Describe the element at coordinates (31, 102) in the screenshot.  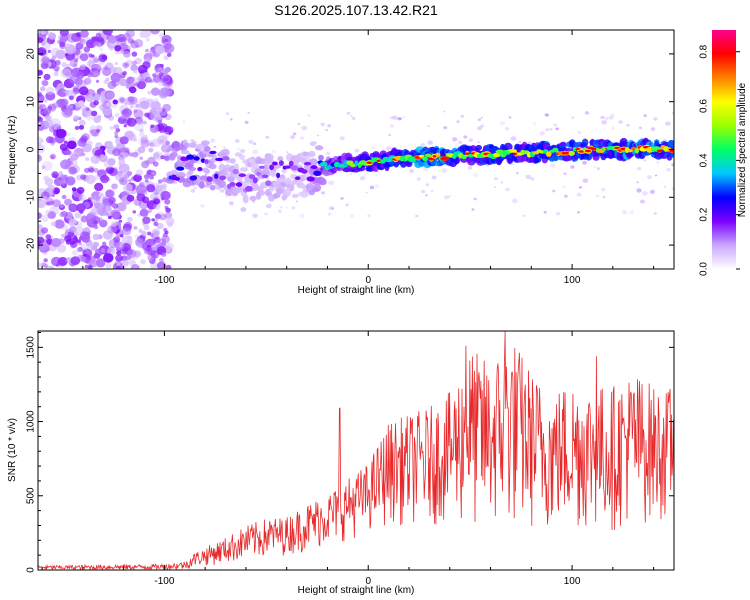
I see `y-tick-label: 10` at that location.